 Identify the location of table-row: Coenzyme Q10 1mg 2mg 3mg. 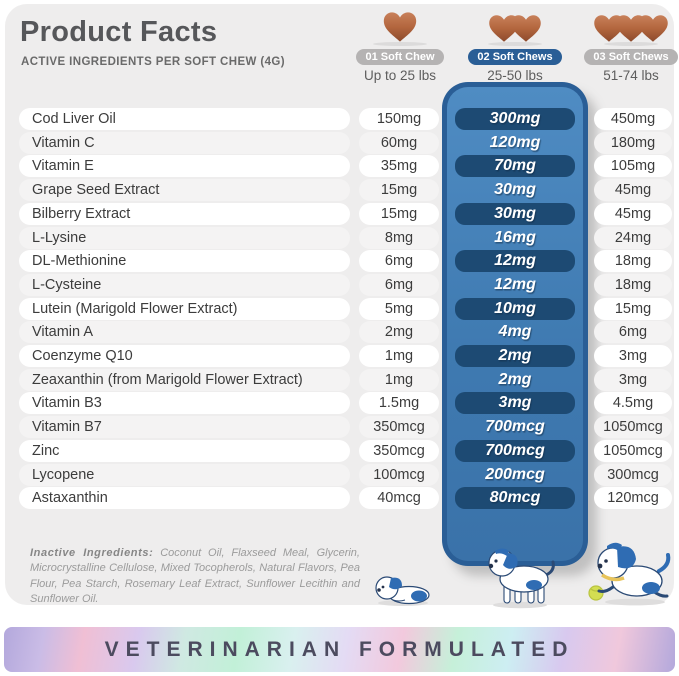
(342, 356).